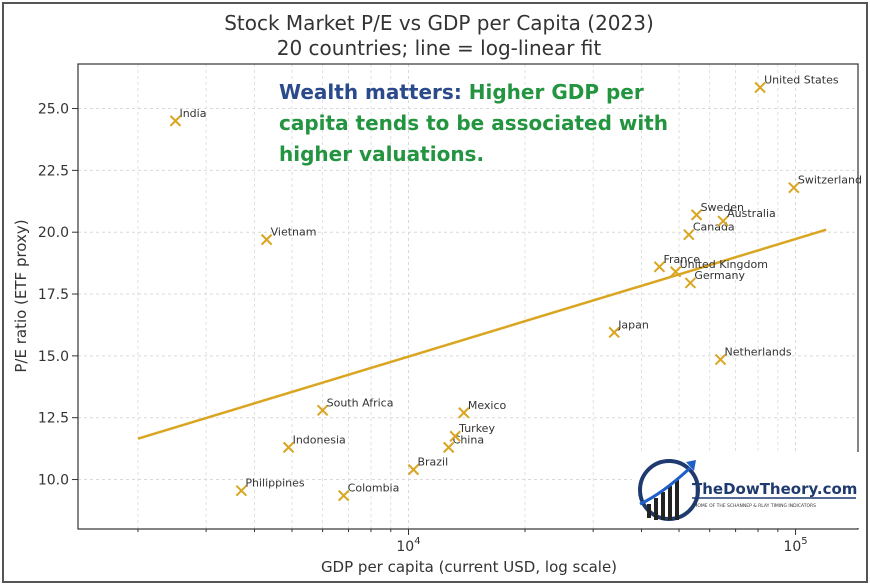  Describe the element at coordinates (319, 439) in the screenshot. I see `point-label: Indonesia` at that location.